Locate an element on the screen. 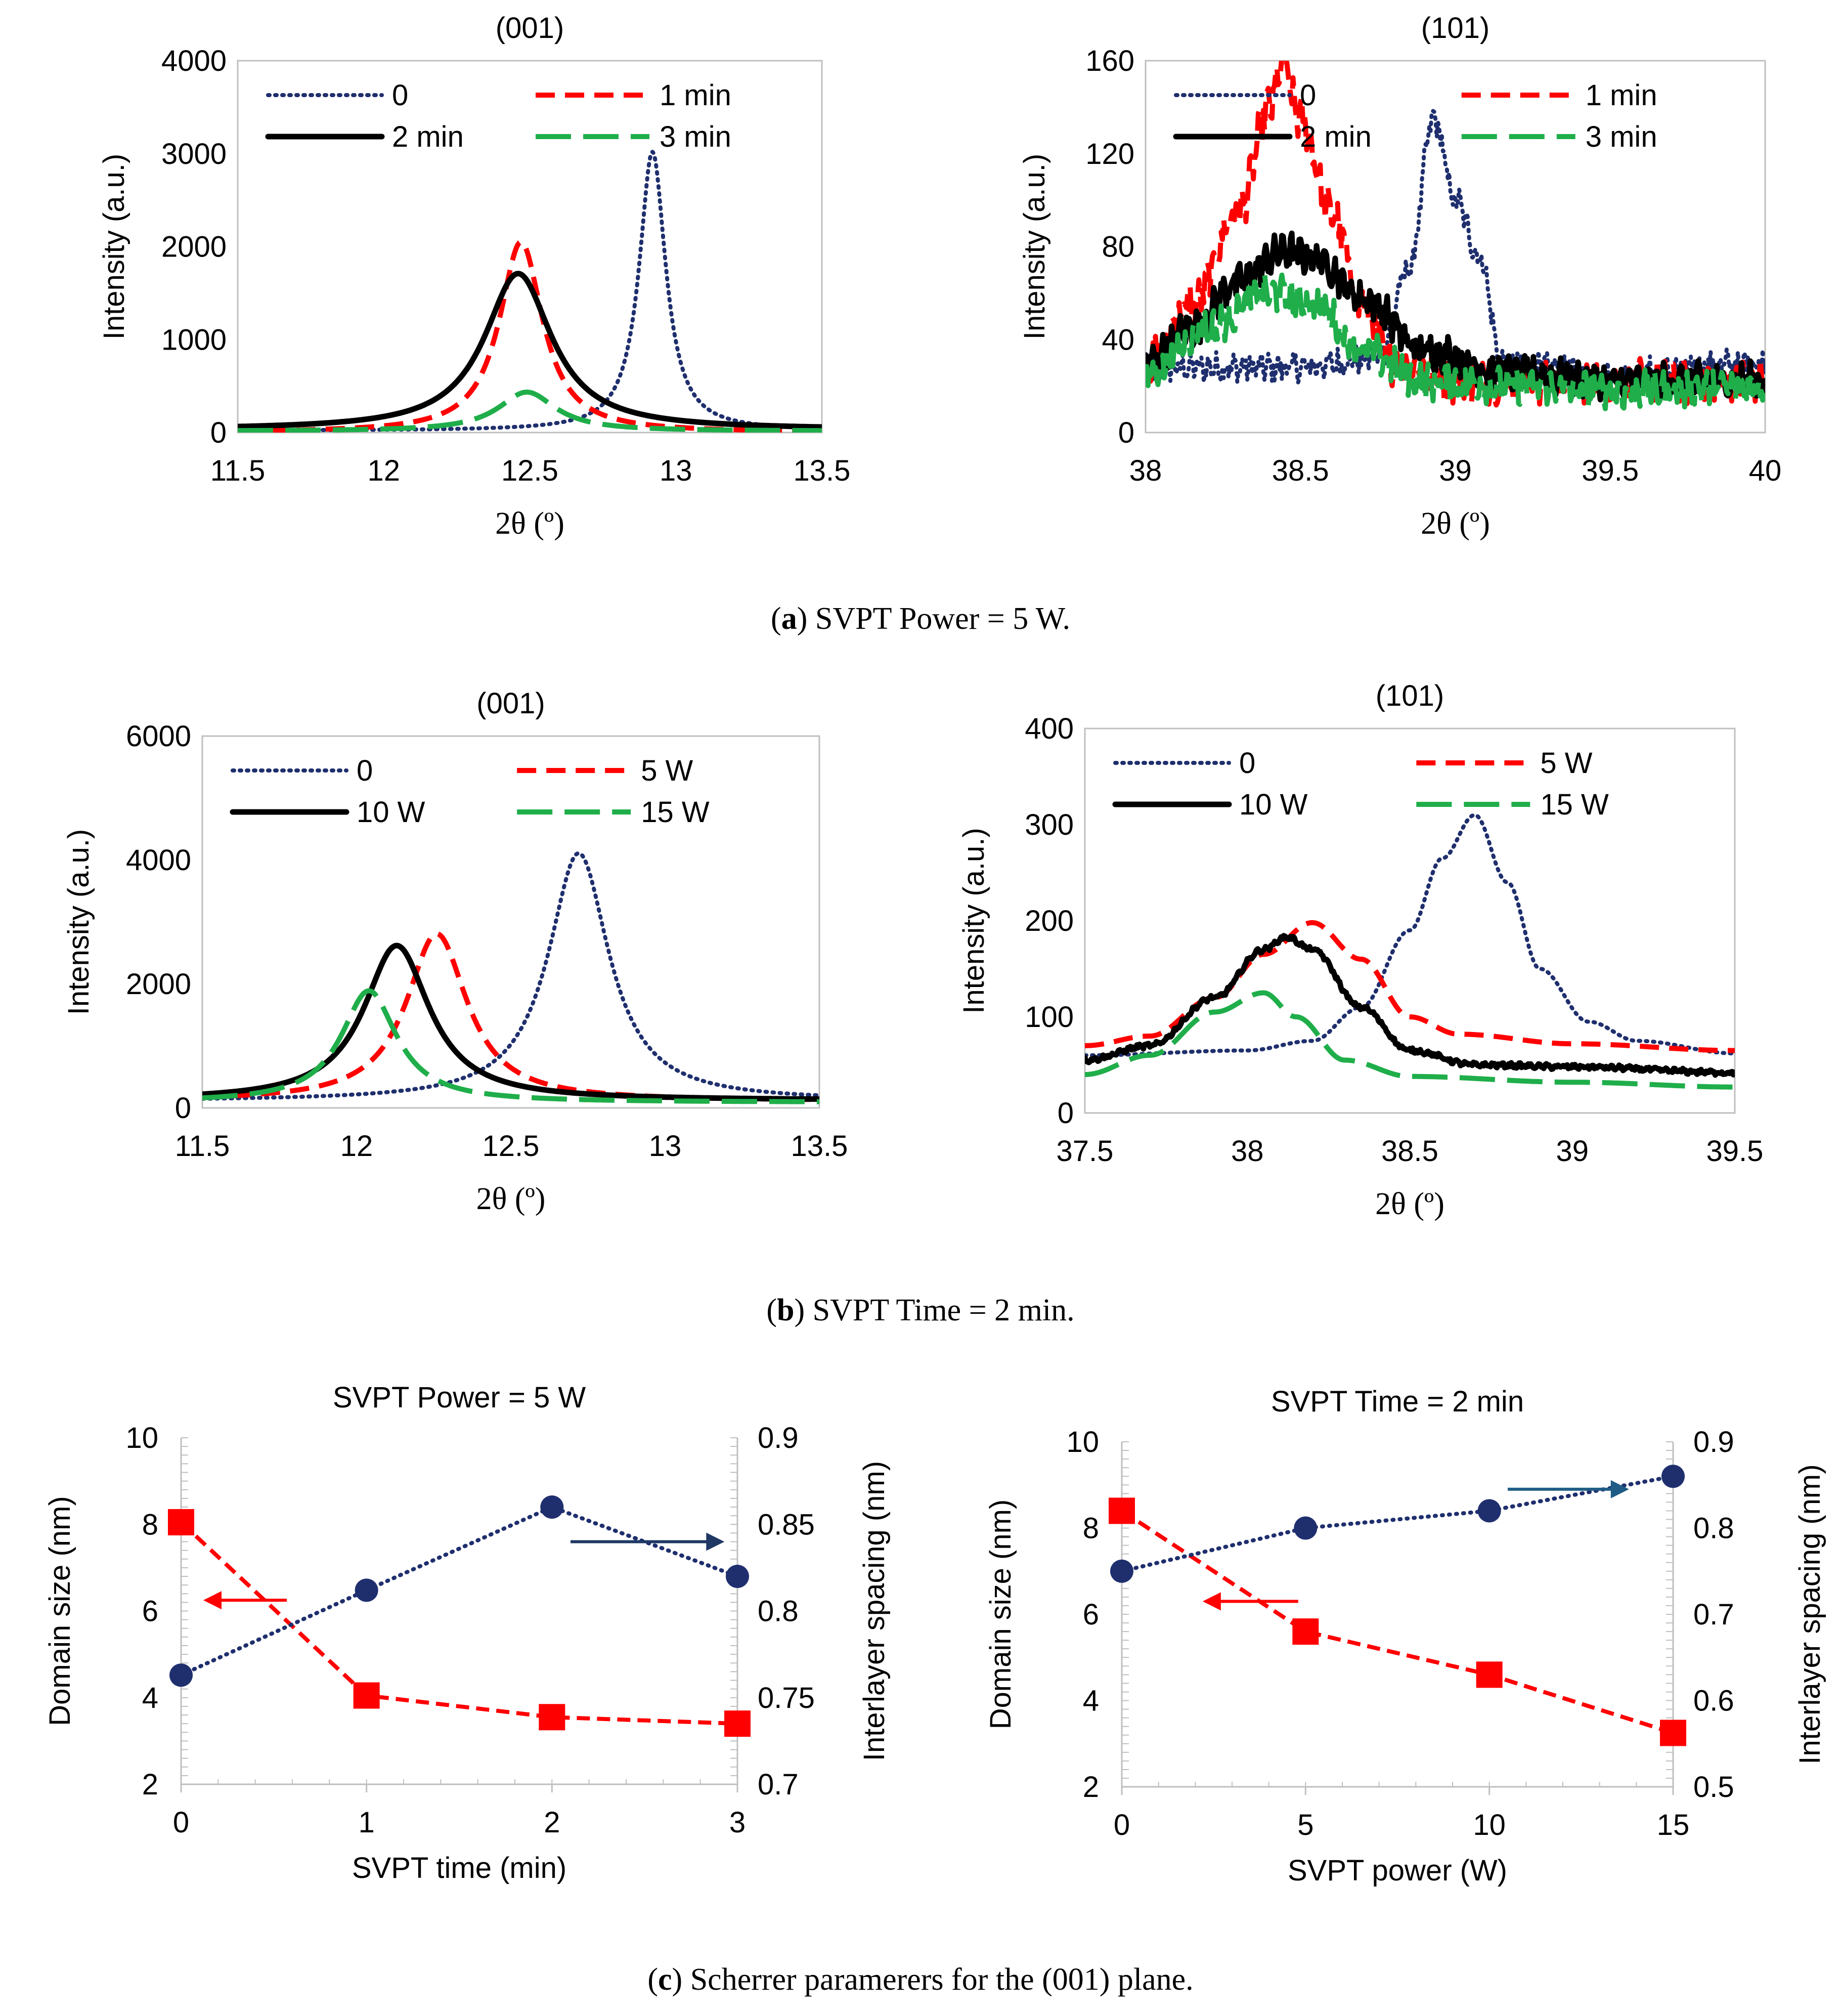 This screenshot has width=1841, height=2016. caption-a-letter: a is located at coordinates (789, 619).